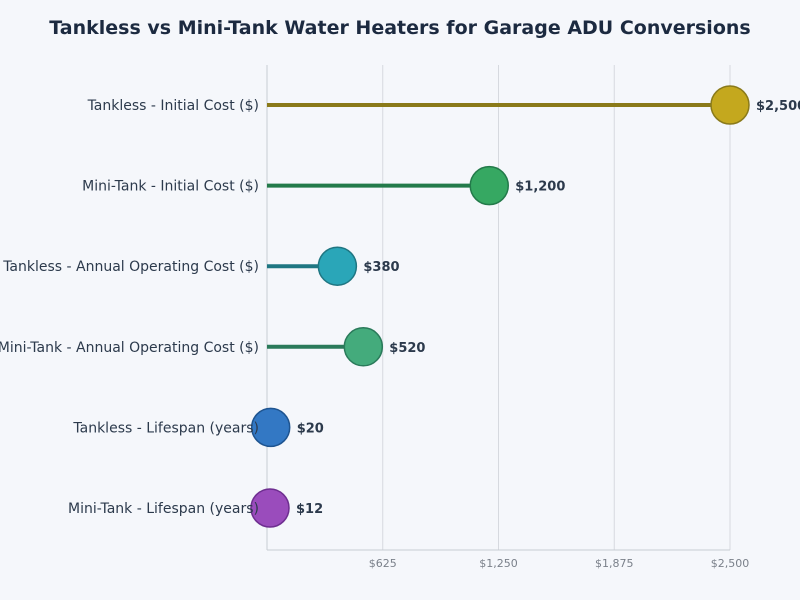 This screenshot has width=800, height=600. What do you see at coordinates (309, 509) in the screenshot?
I see `value-label: $12` at bounding box center [309, 509].